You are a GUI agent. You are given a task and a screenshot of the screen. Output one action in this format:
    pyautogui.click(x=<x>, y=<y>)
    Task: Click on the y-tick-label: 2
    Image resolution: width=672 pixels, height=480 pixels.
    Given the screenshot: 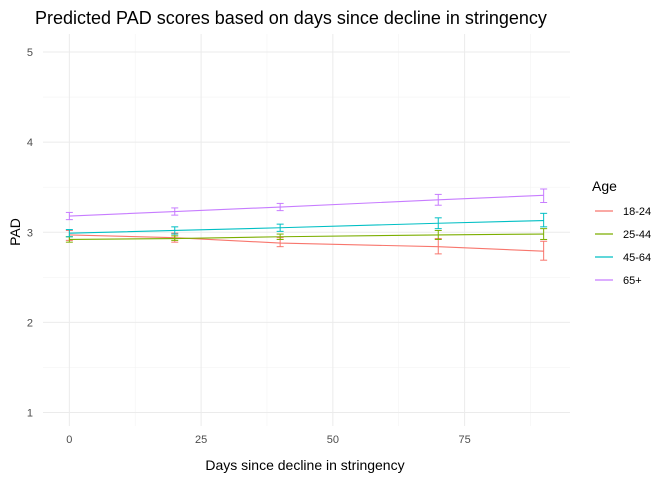 What is the action you would take?
    pyautogui.click(x=30, y=323)
    